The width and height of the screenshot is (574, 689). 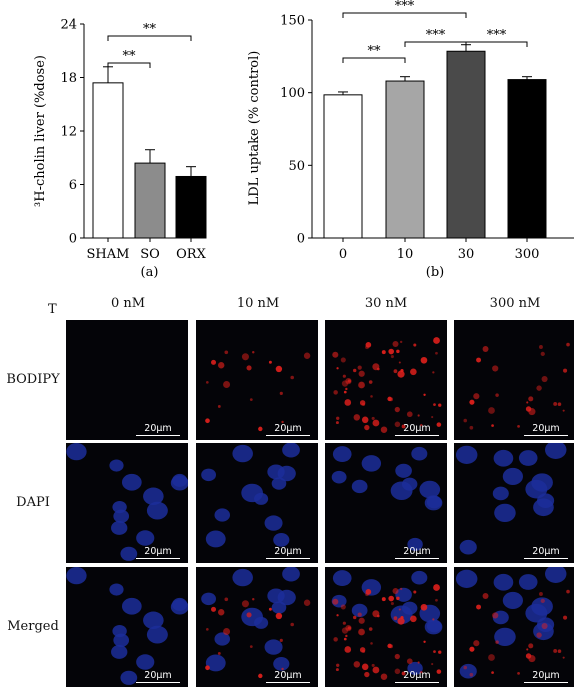 I want to click on x-tick-label: SO, so click(x=150, y=254).